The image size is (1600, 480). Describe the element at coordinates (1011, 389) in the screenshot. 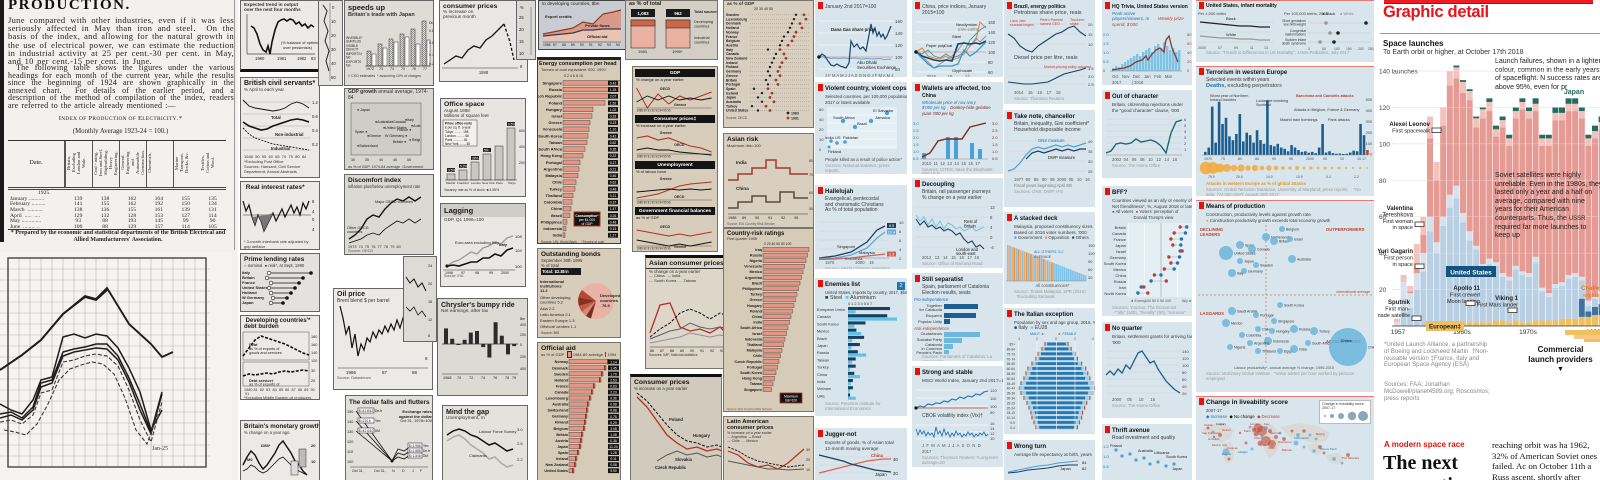

I see `svg-text: 40-44` at that location.